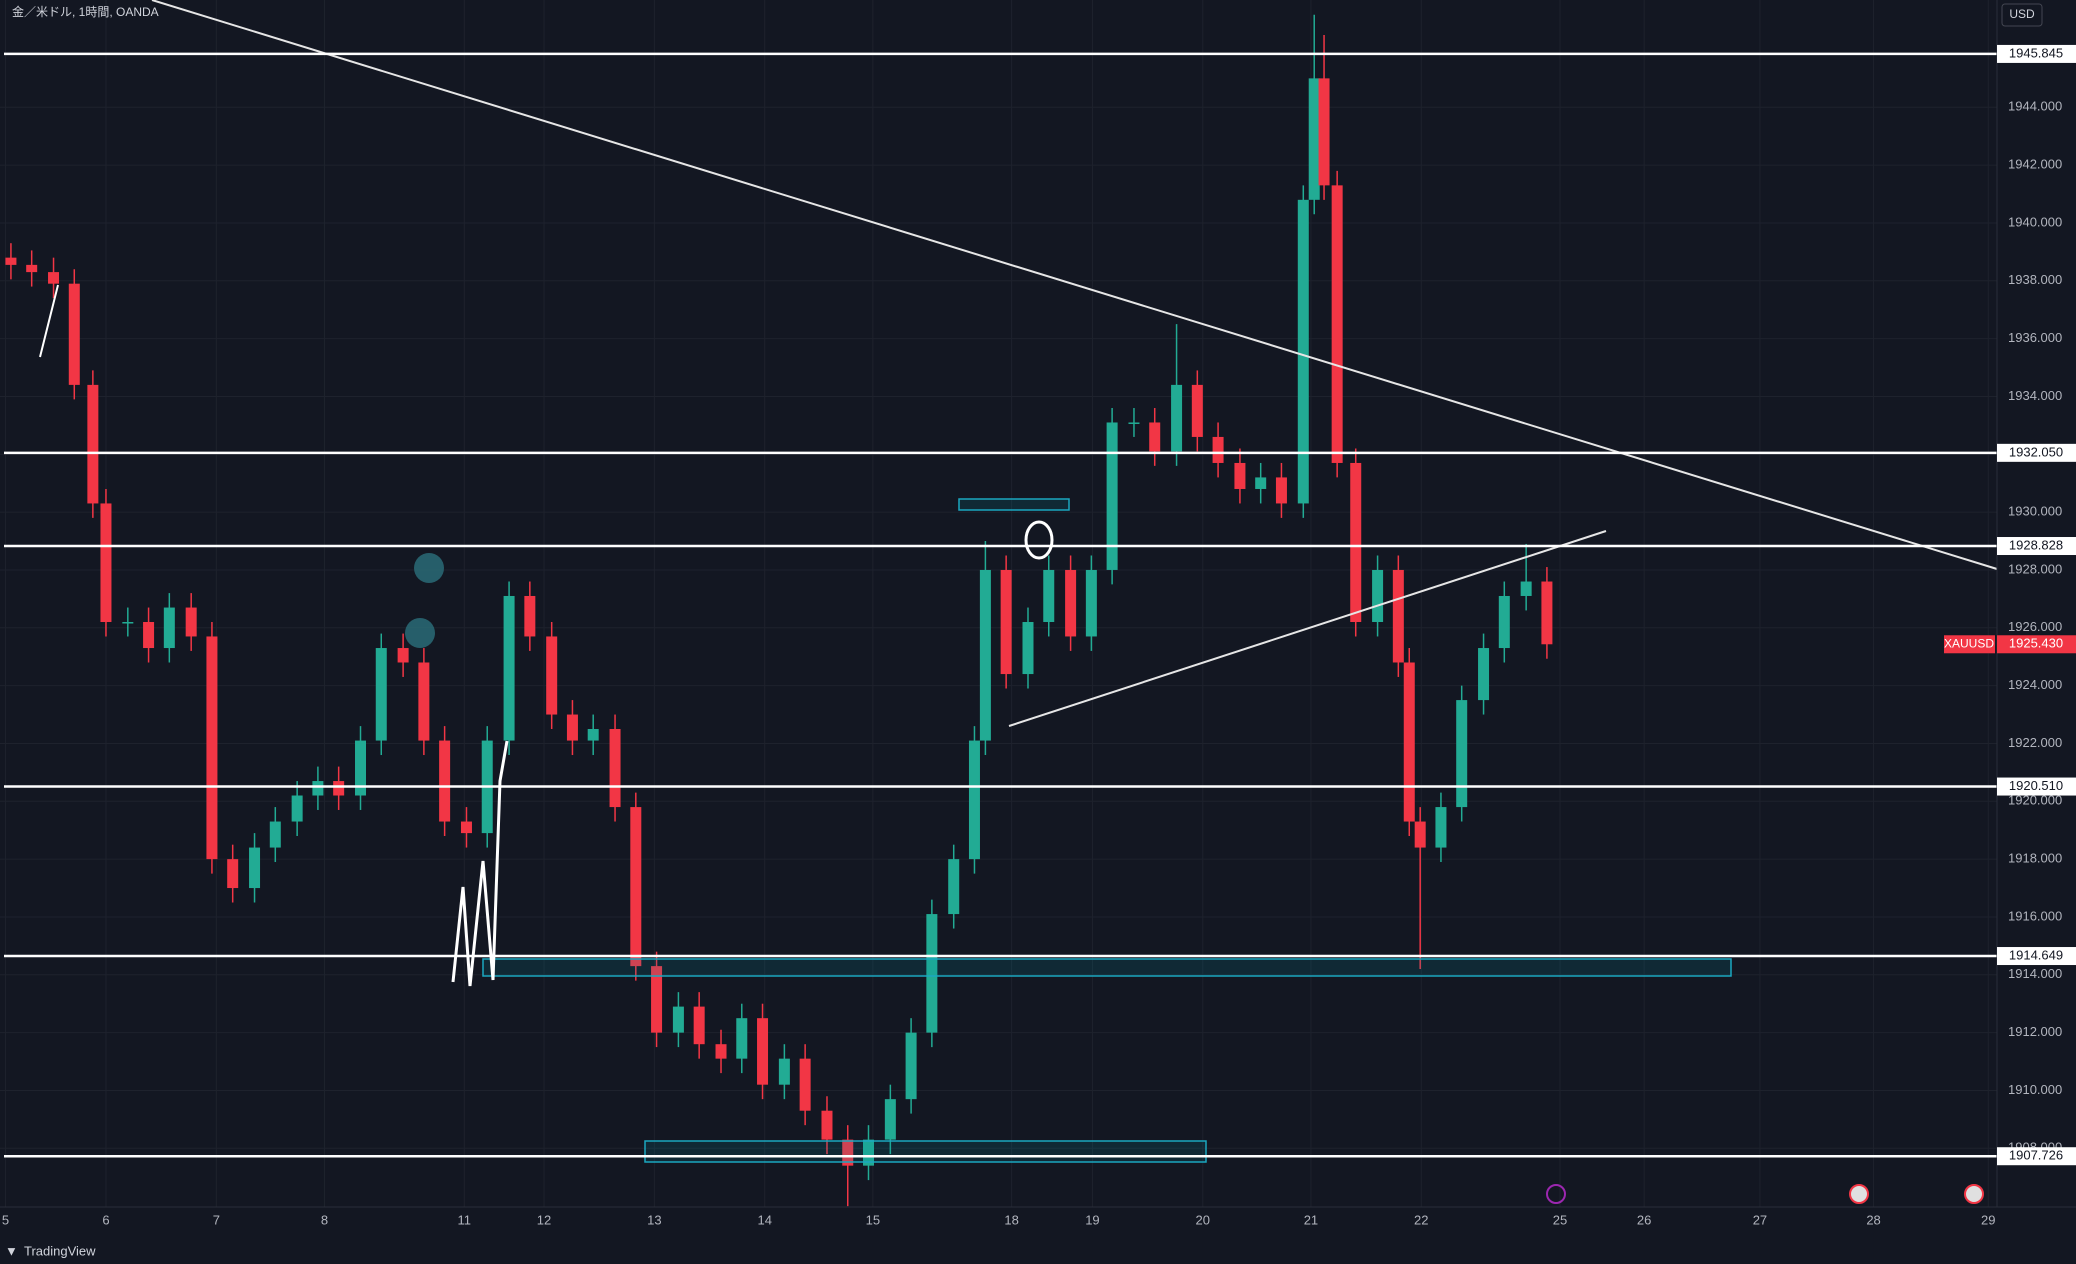  I want to click on dot-mark, so click(420, 633).